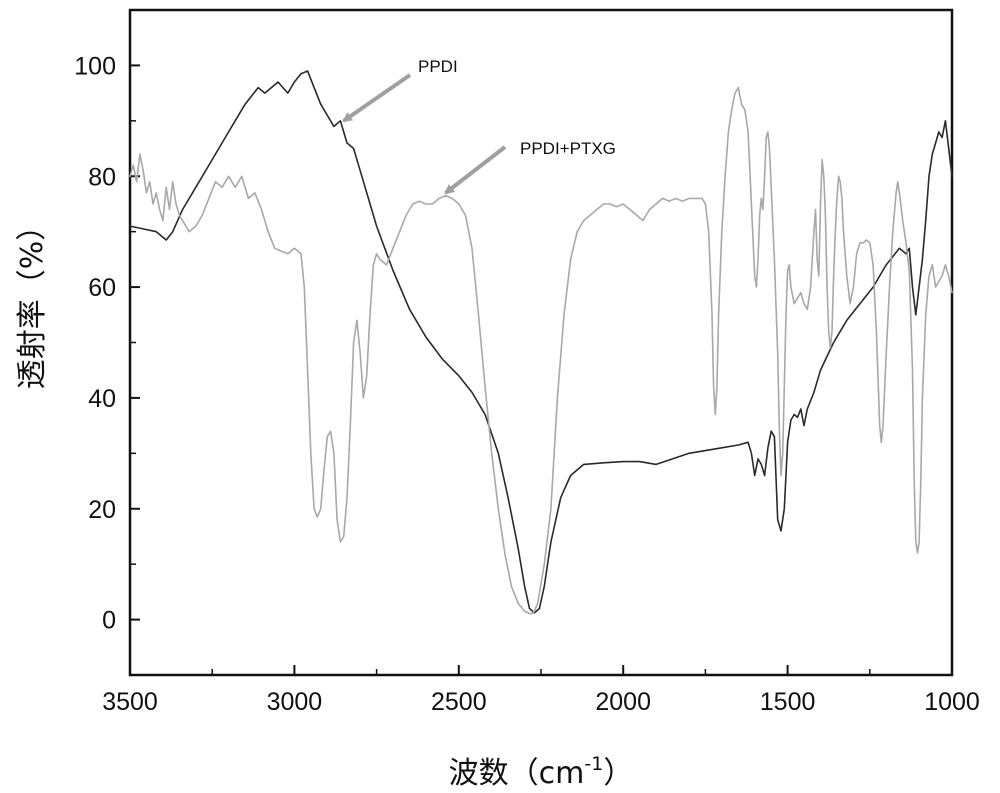 The image size is (1000, 793). What do you see at coordinates (107, 342) in the screenshot?
I see `y-axis-ticks: 0 20 40 60 80 100` at bounding box center [107, 342].